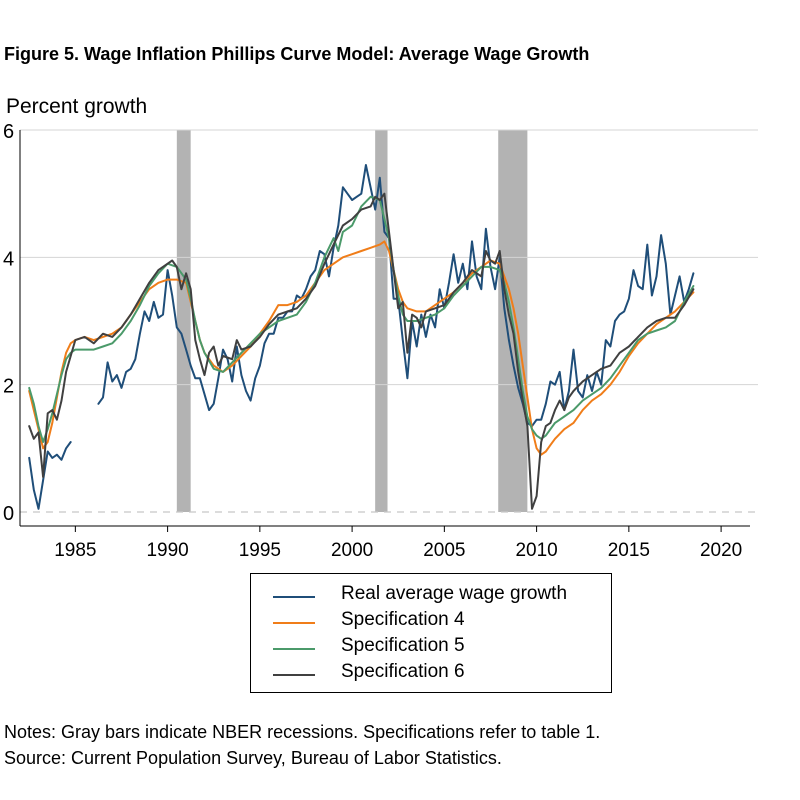 The width and height of the screenshot is (800, 800). I want to click on x-tick-label: 1995, so click(260, 550).